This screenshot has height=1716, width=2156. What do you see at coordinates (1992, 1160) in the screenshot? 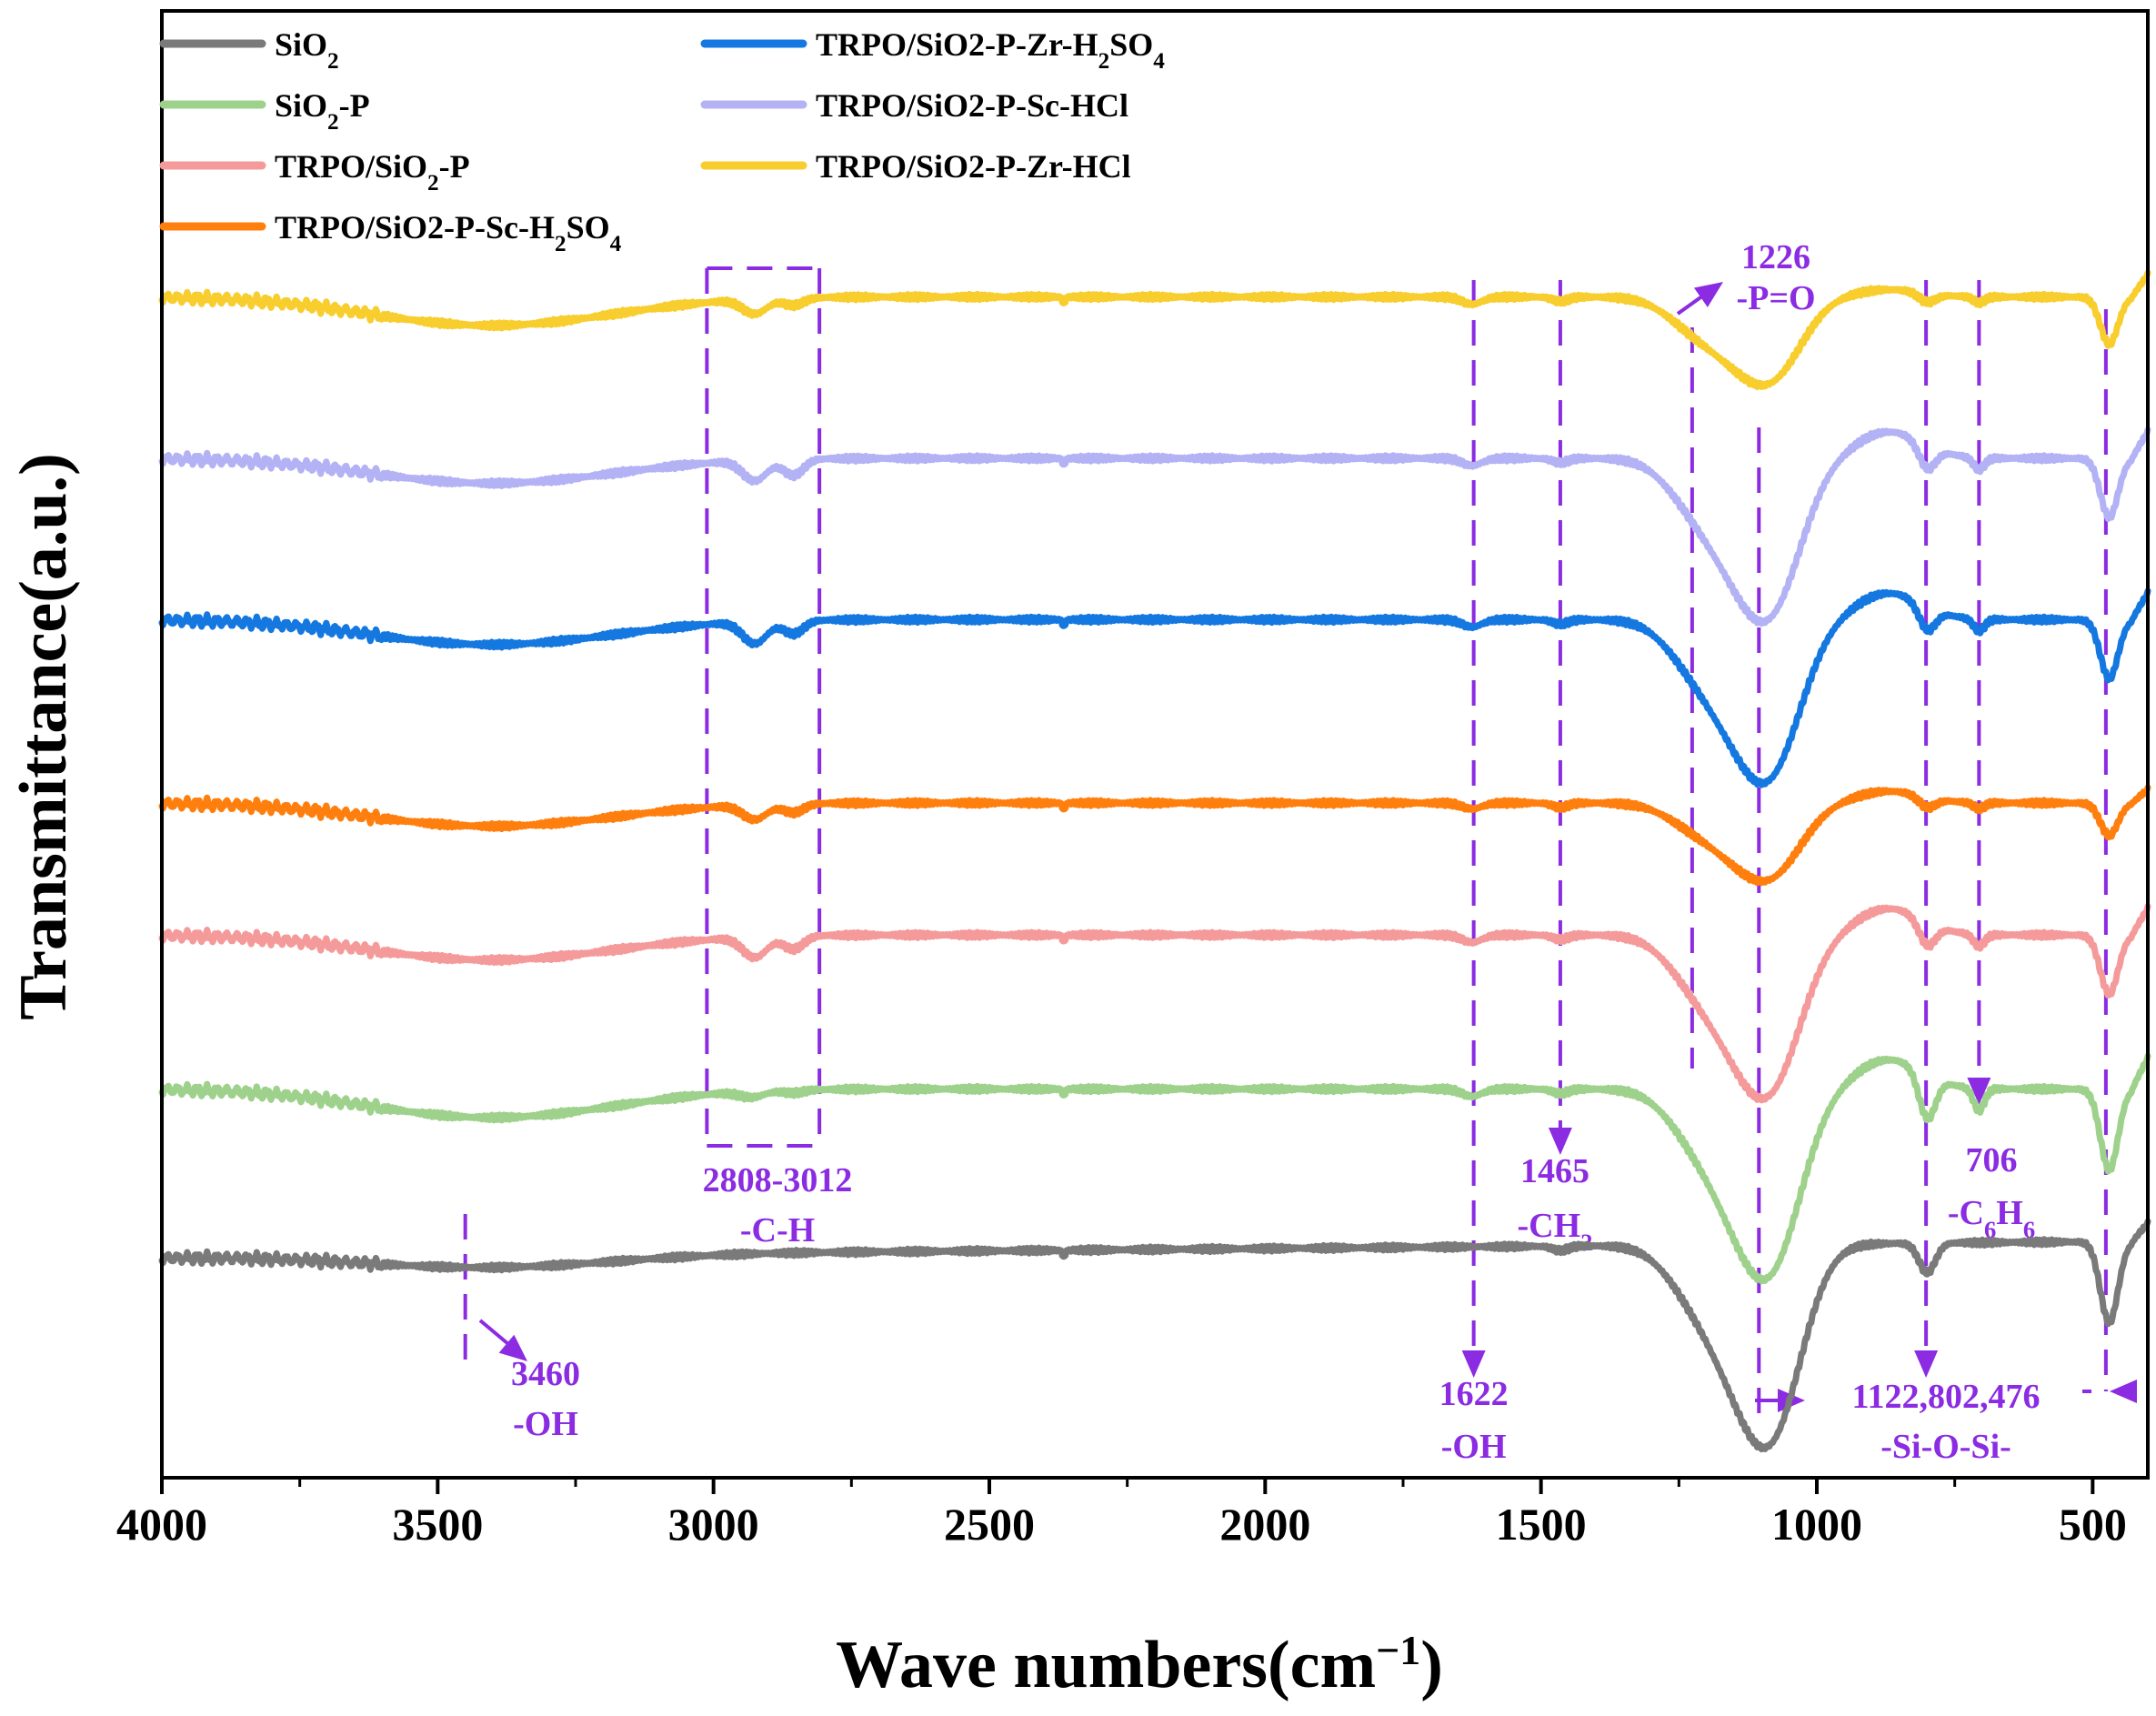
I see `annotation-5-line-0: 706` at bounding box center [1992, 1160].